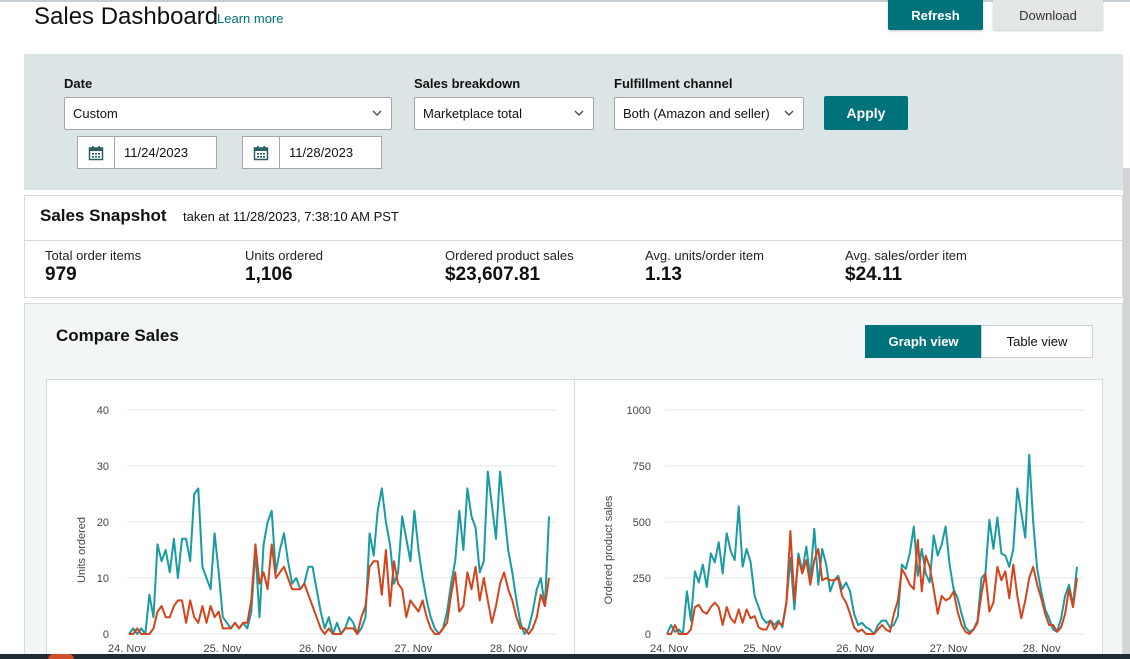 The image size is (1130, 659). Describe the element at coordinates (103, 523) in the screenshot. I see `y-tick-label: 20` at that location.